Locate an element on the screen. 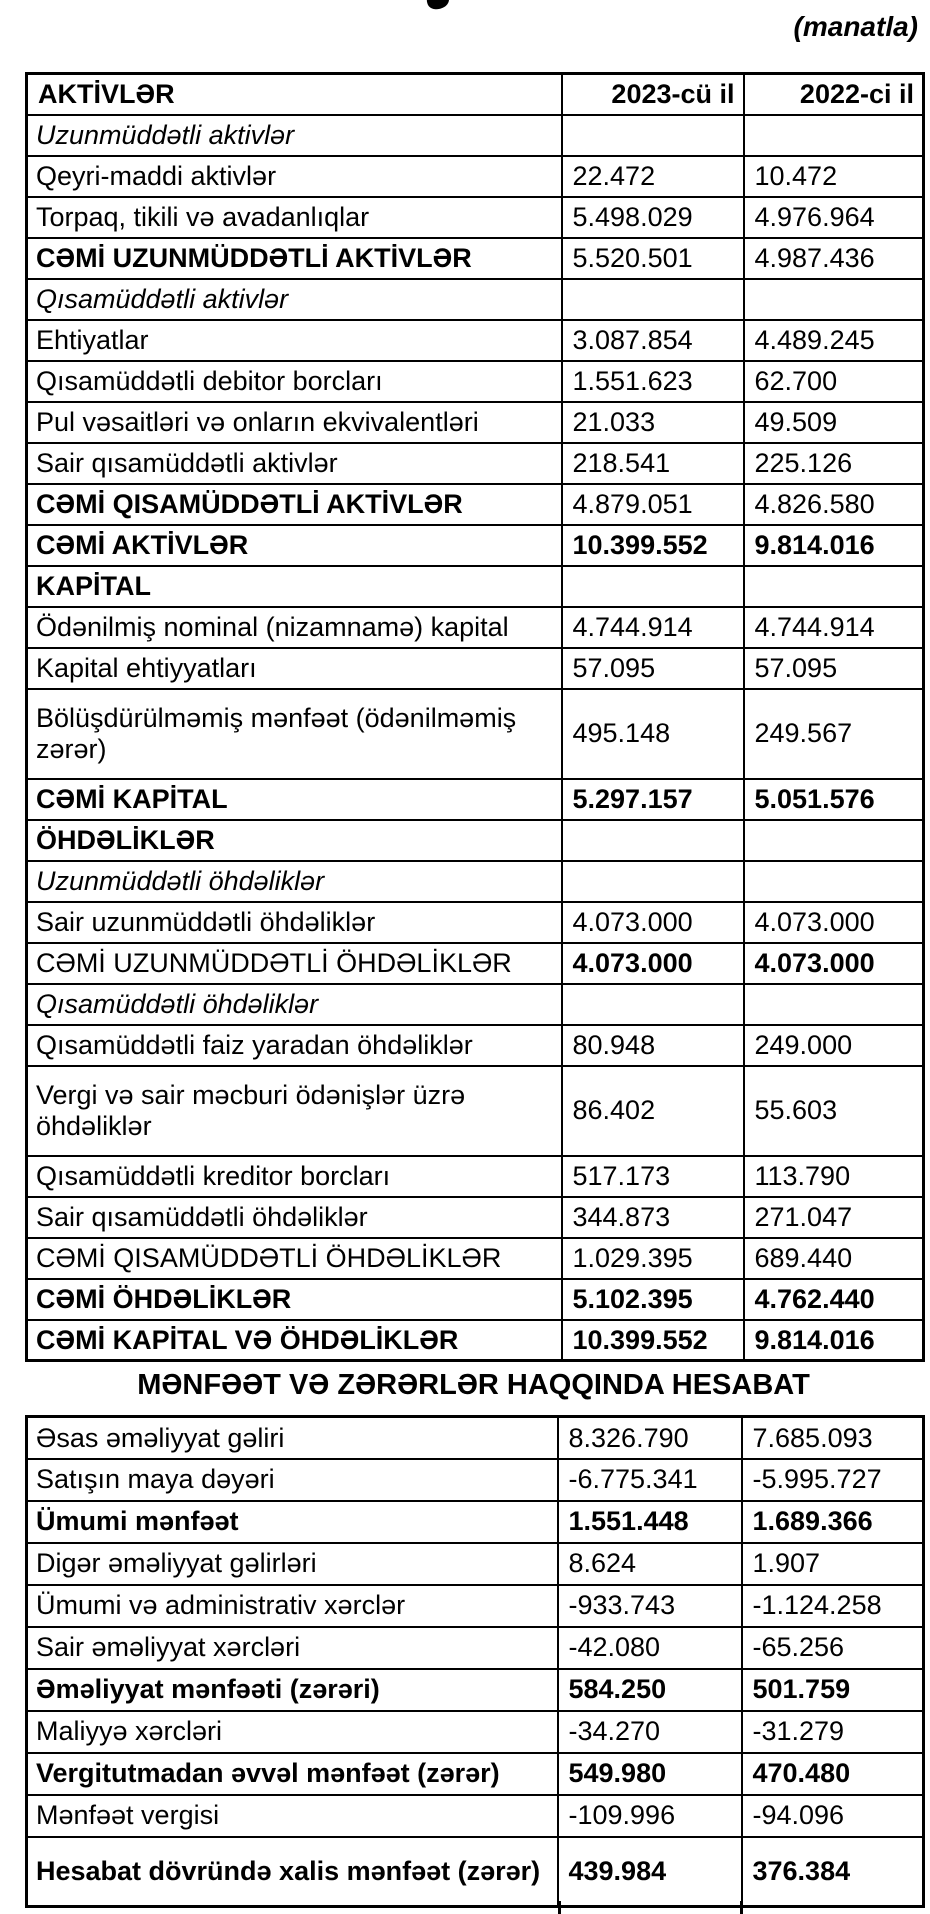 The width and height of the screenshot is (930, 1914). row-label: Sair uzunmüddətli öhdəliklər is located at coordinates (294, 922).